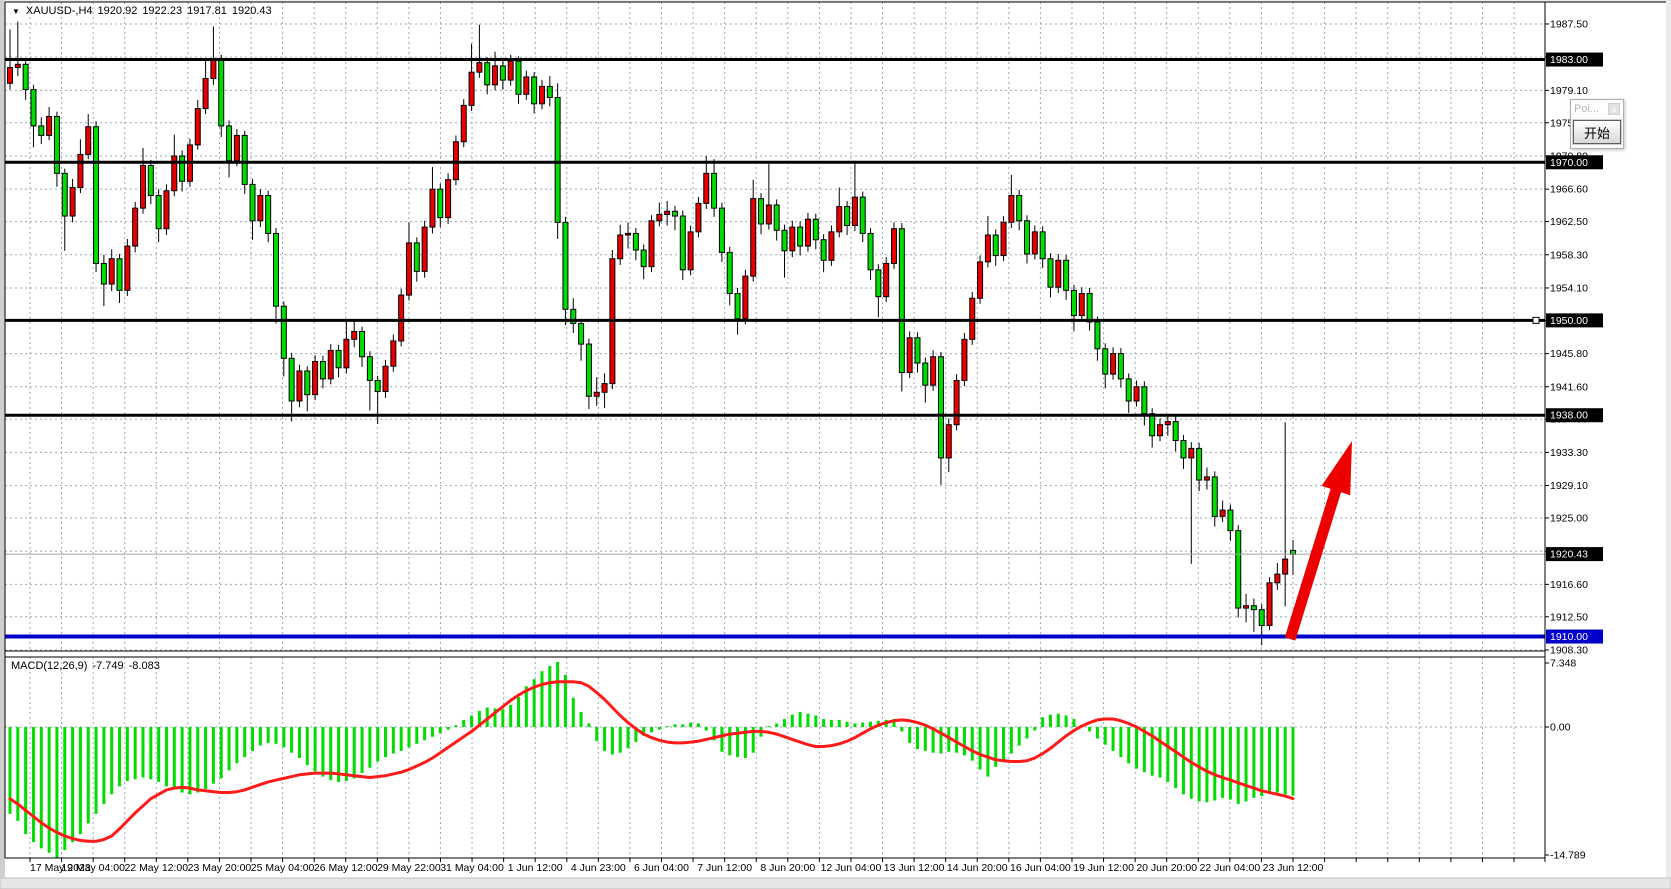 The image size is (1671, 889). Describe the element at coordinates (251, 11) in the screenshot. I see `ohlc-close: 1920.43` at that location.